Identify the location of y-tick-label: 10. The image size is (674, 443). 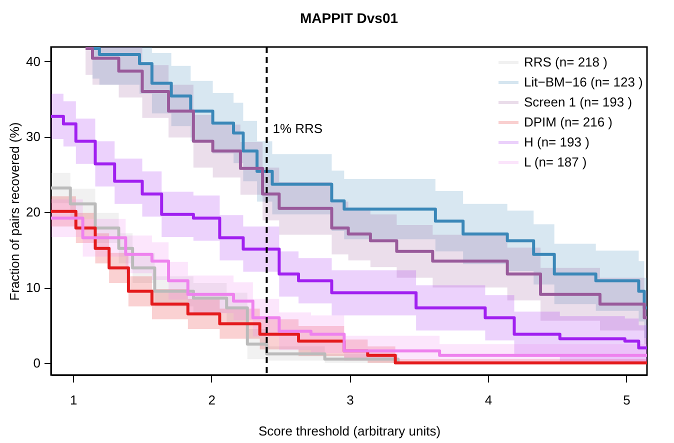
(33, 288).